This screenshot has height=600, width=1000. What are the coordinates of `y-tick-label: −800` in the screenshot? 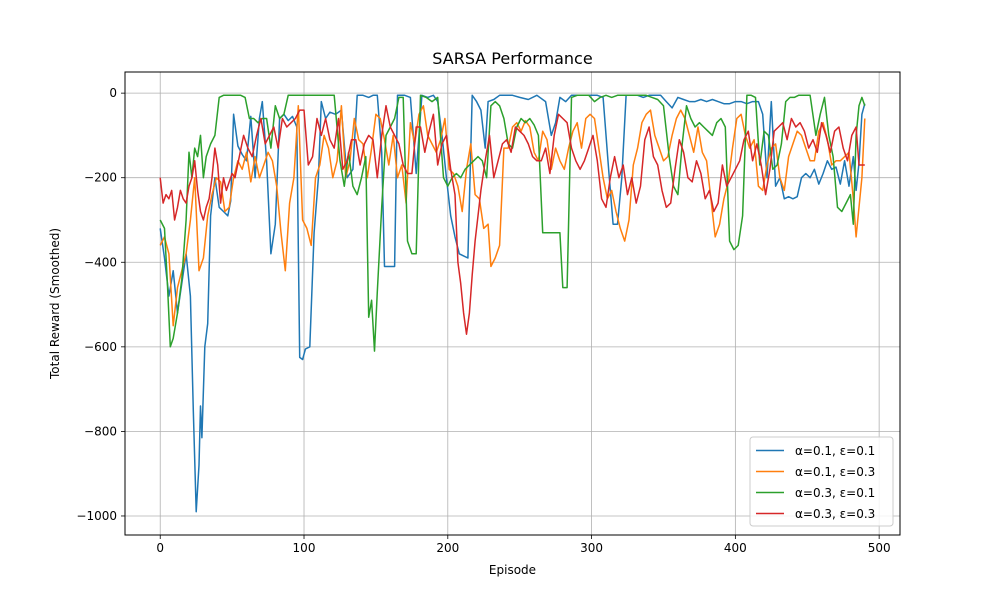 It's located at (100, 431).